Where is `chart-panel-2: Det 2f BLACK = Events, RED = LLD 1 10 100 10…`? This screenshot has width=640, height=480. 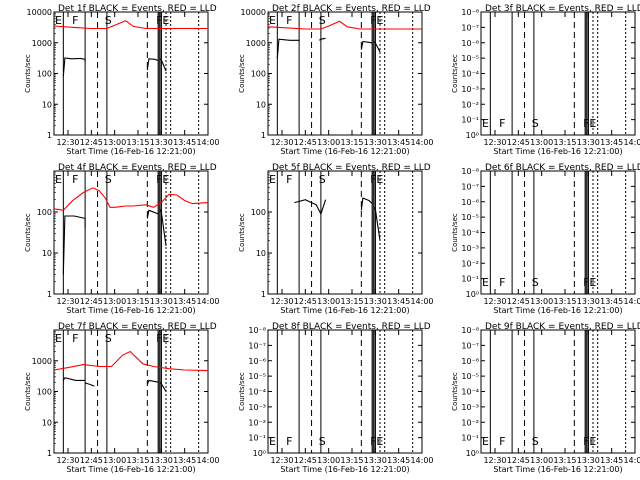 chart-panel-2: Det 2f BLACK = Events, RED = LLD 1 10 100 10… is located at coordinates (336, 80).